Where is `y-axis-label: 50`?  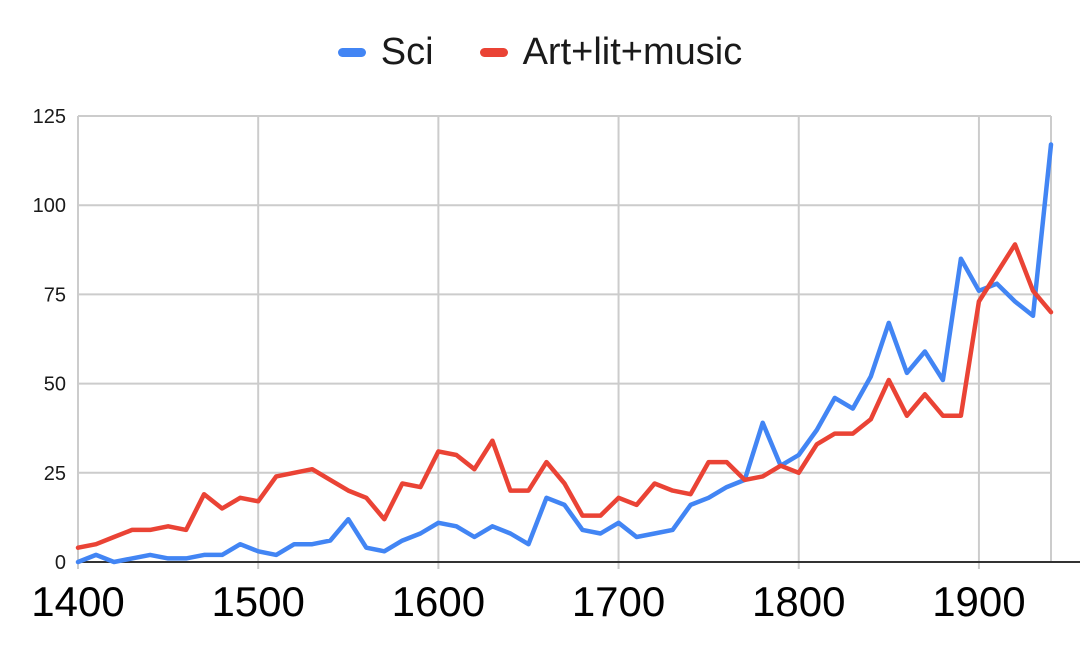
y-axis-label: 50 is located at coordinates (55, 385).